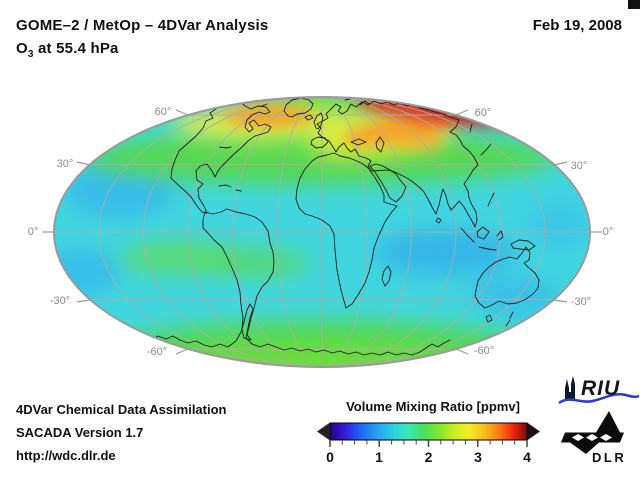 This screenshot has width=640, height=480. What do you see at coordinates (577, 25) in the screenshot?
I see `date-label: Feb 19, 2008` at bounding box center [577, 25].